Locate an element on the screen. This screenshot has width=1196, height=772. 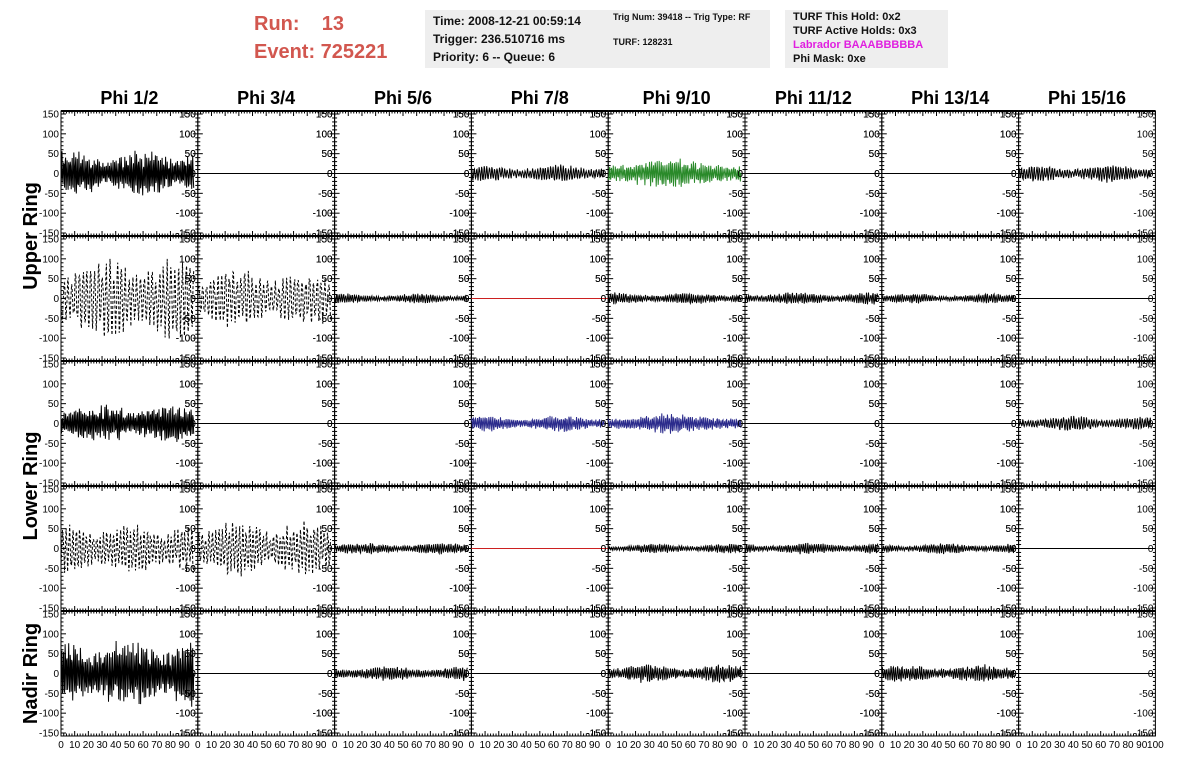
trig-num-label: Trig Num: 39418 -- Trig Type: RF is located at coordinates (682, 17).